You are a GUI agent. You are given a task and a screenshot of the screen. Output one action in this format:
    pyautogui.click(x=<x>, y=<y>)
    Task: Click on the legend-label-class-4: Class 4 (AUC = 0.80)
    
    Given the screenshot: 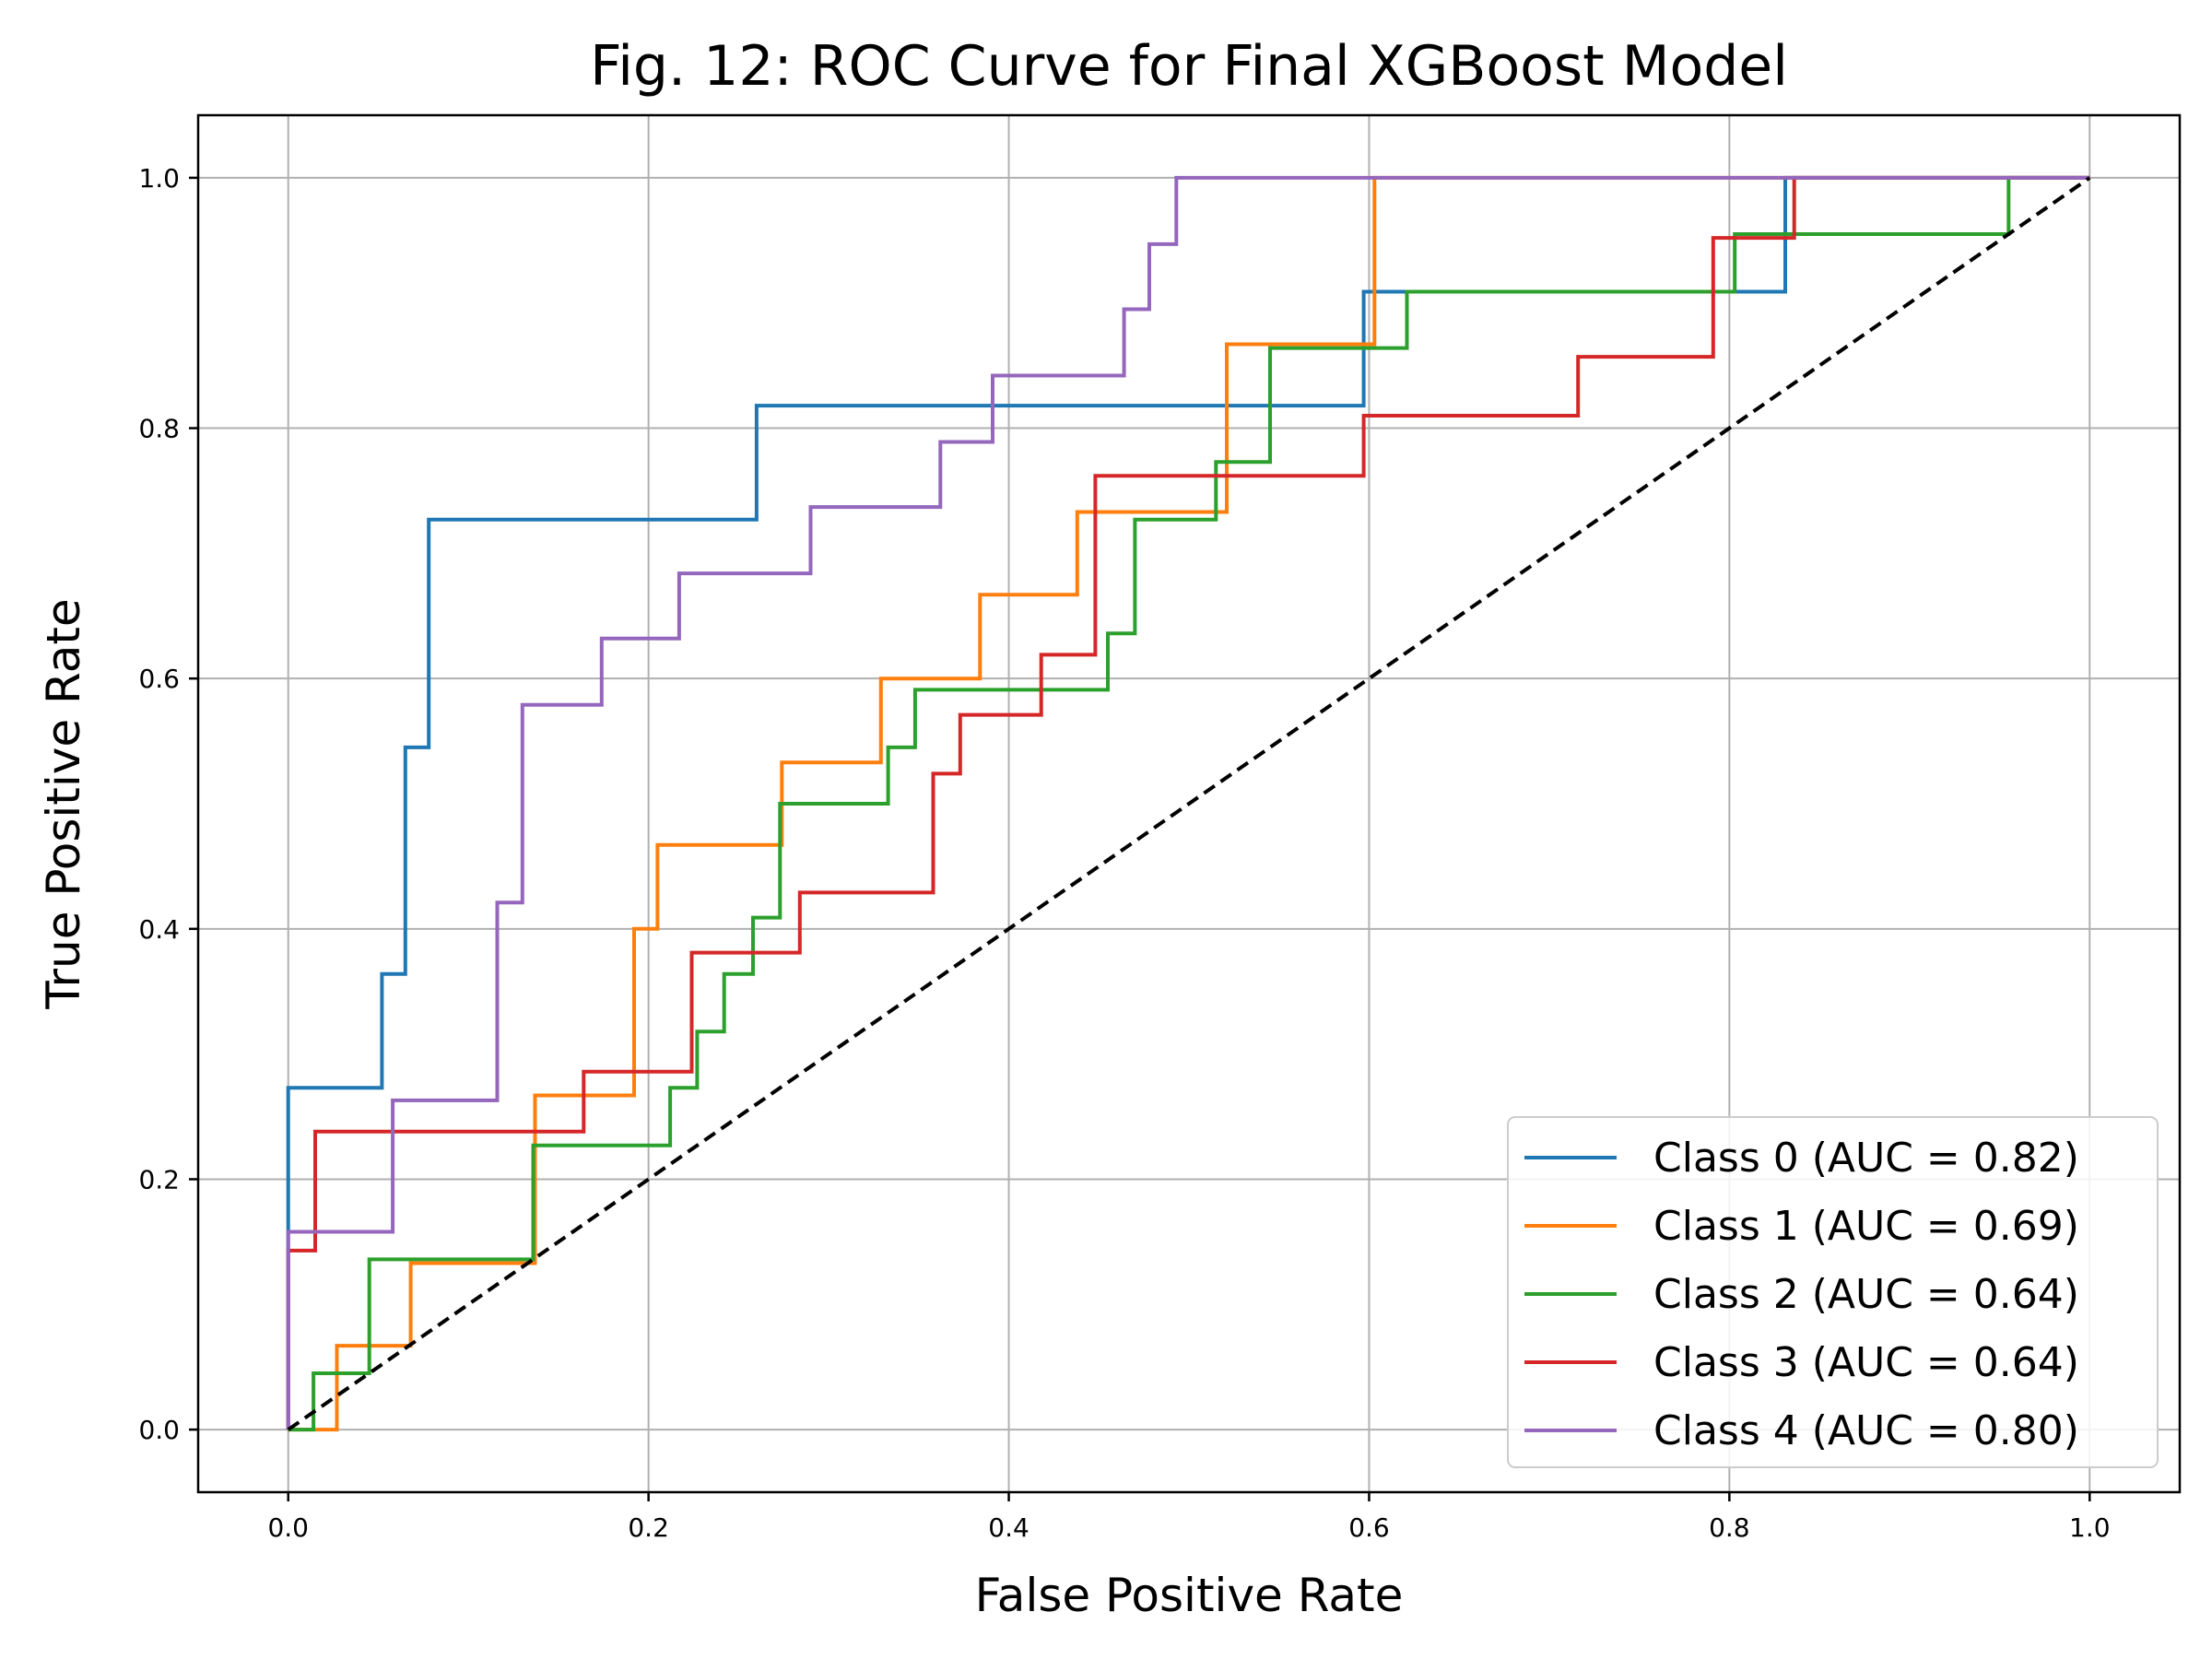 What is the action you would take?
    pyautogui.click(x=1866, y=1430)
    